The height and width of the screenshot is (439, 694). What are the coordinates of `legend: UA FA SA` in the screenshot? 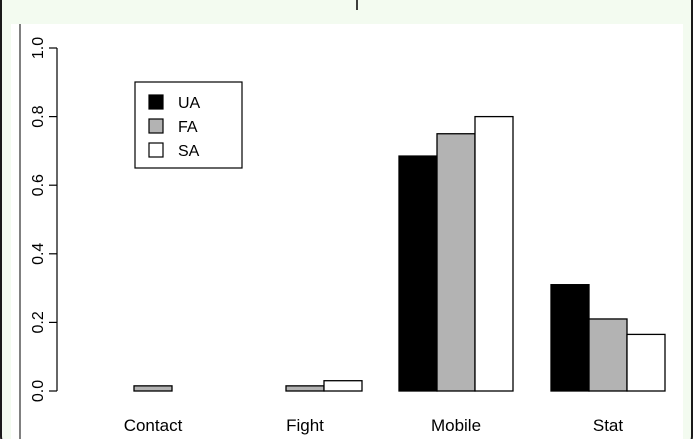 It's located at (188, 125).